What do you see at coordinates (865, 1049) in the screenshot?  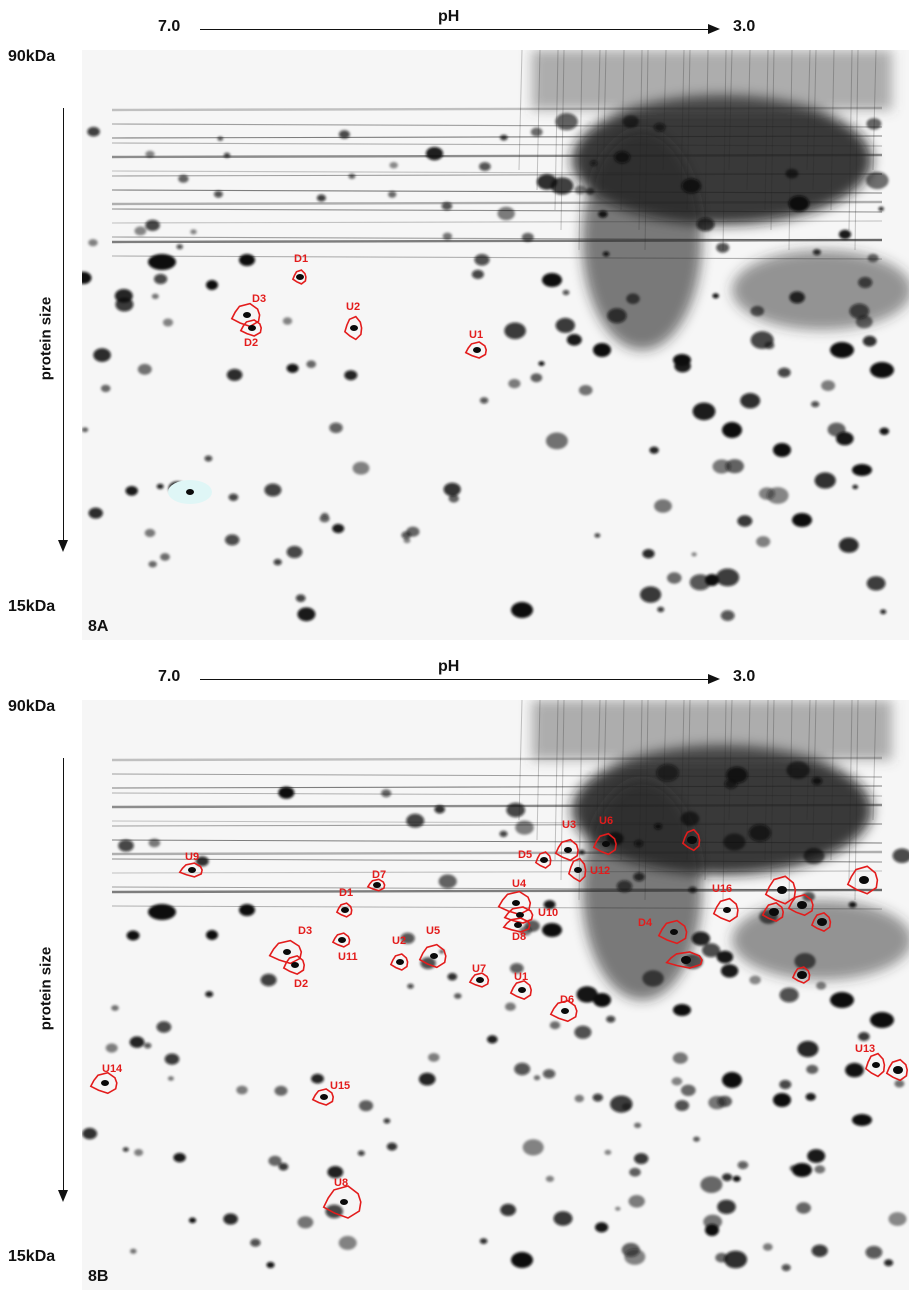 I see `spot-label: U13` at bounding box center [865, 1049].